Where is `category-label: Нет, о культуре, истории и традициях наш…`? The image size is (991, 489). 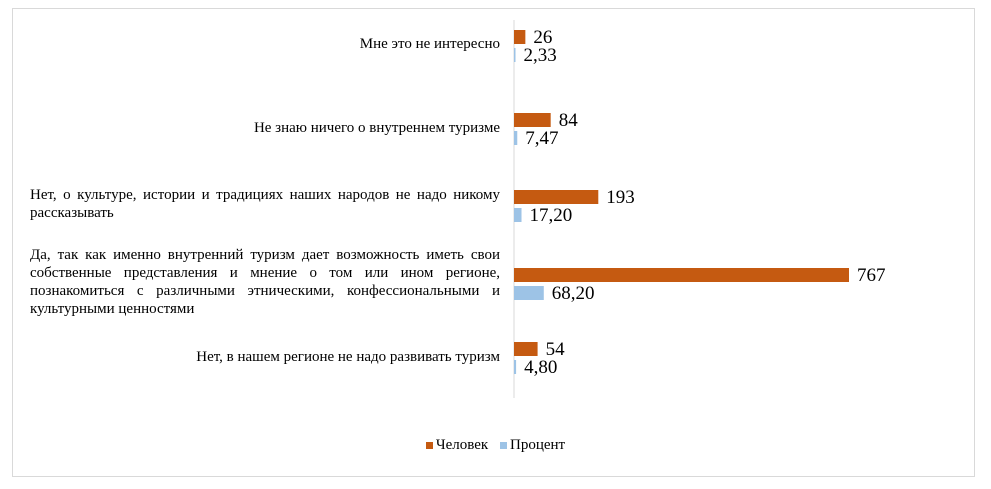
category-label: Нет, о культуре, истории и традициях наш… is located at coordinates (265, 204).